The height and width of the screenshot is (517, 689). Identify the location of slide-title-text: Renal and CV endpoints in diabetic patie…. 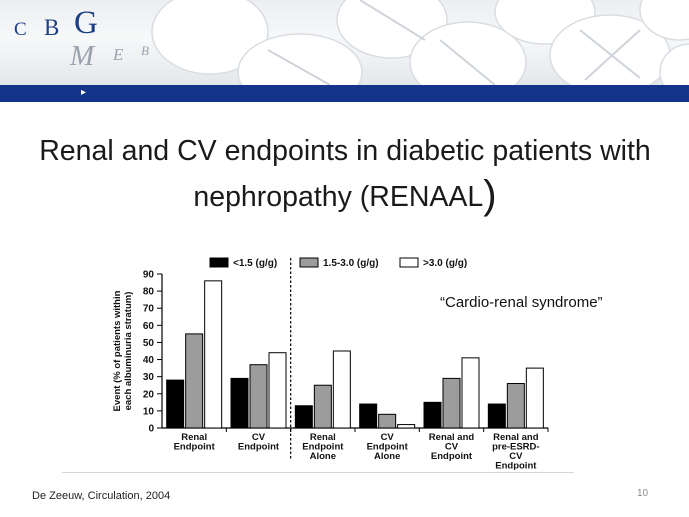
(345, 174).